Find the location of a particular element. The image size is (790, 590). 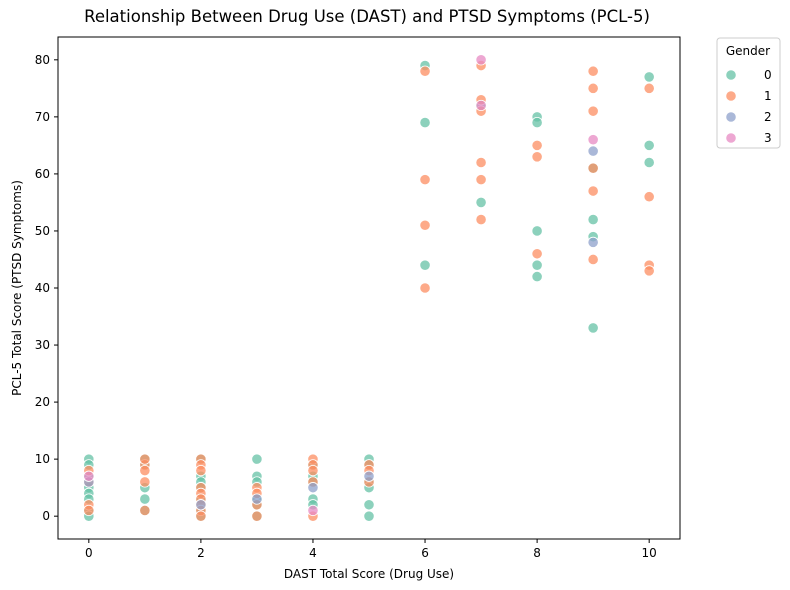

y-ticks: 0 10 20 30 40 50 60 70 80 is located at coordinates (46, 288).